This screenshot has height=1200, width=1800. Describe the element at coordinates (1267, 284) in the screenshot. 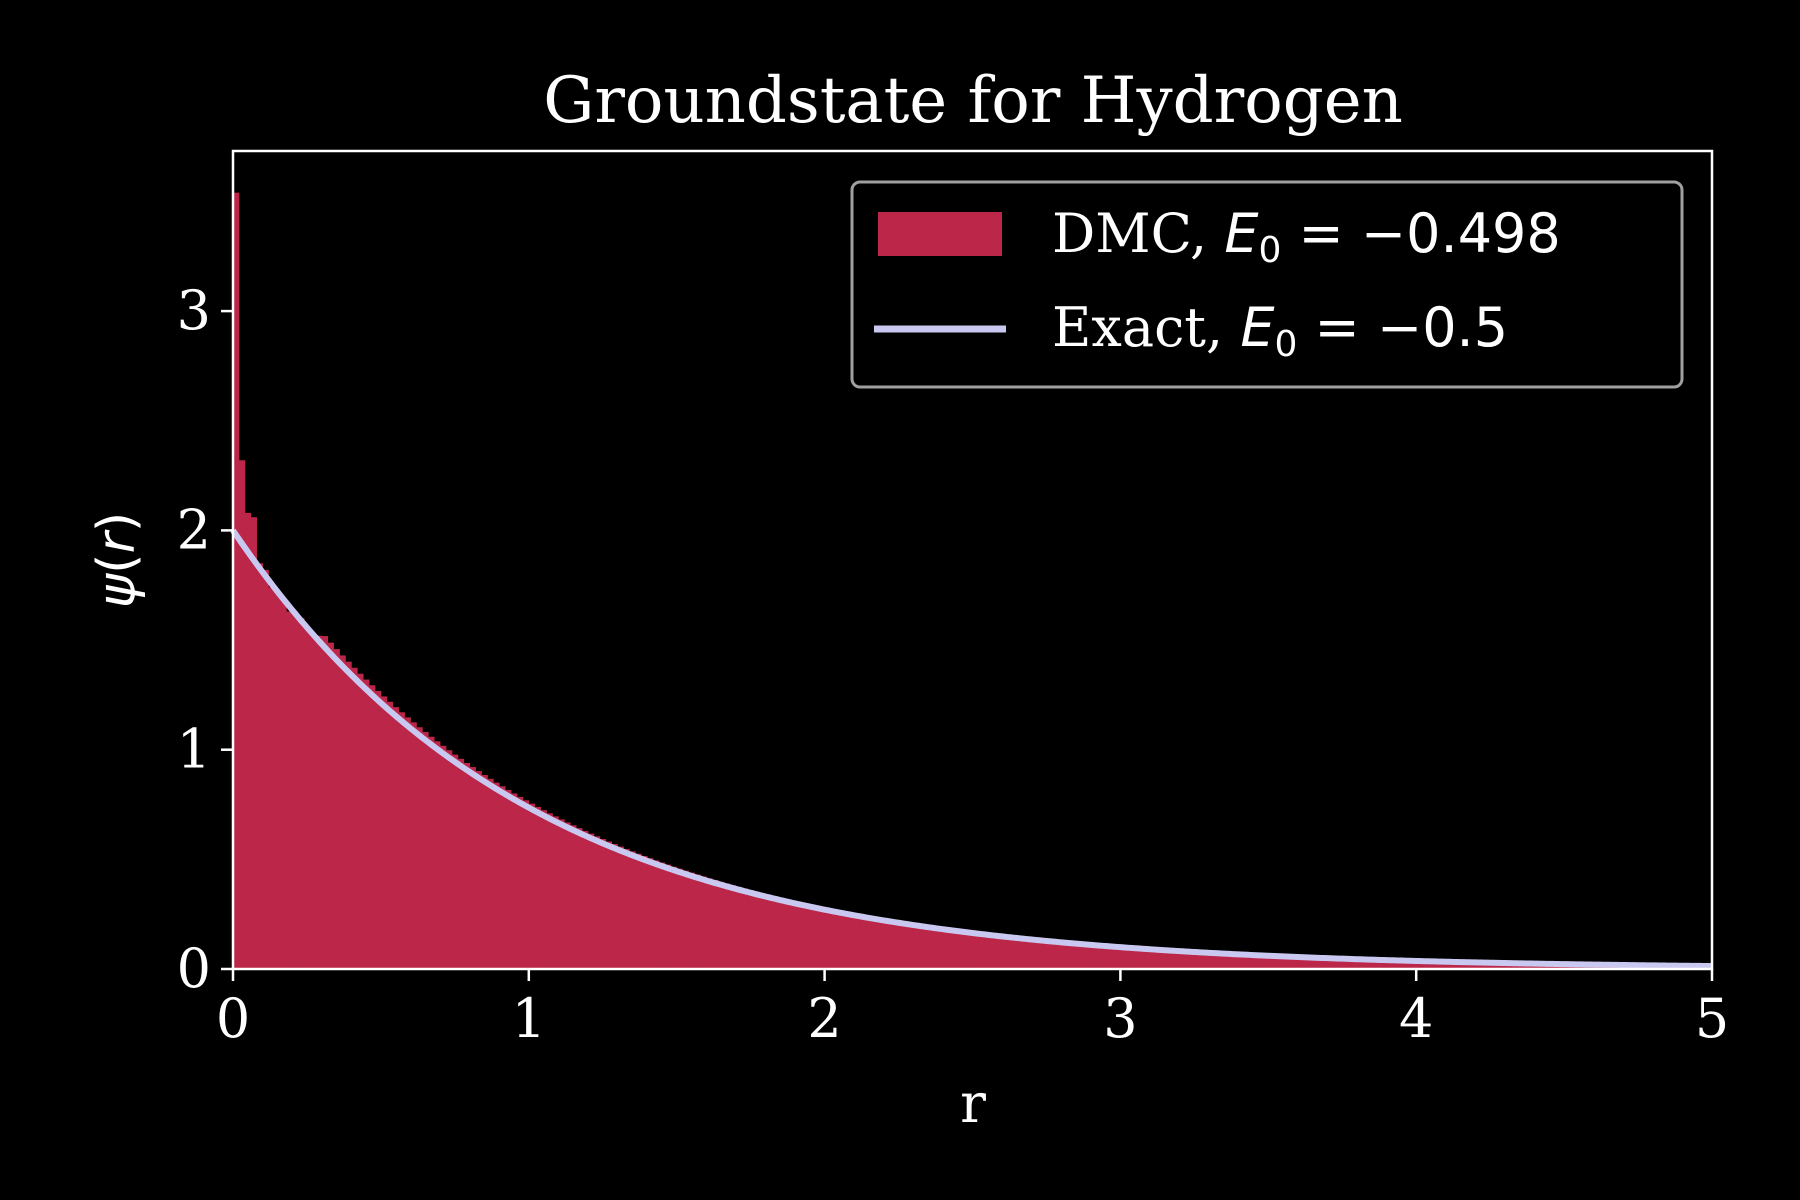

I see `legend: DMC, E0 = −0.498 Exact, E0 = −0.5` at that location.